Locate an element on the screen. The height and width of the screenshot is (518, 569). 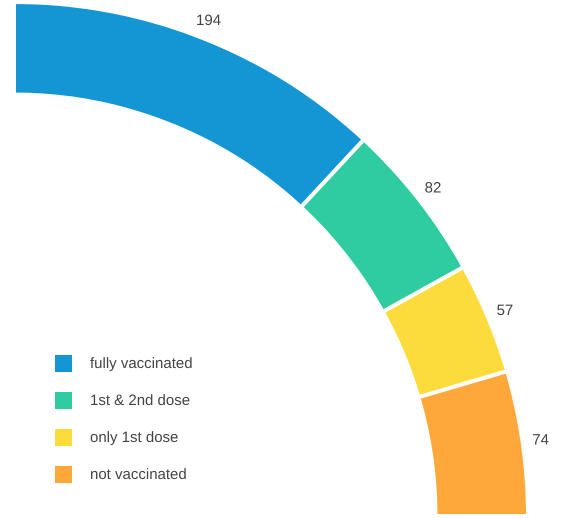
data-label: 194 is located at coordinates (209, 20).